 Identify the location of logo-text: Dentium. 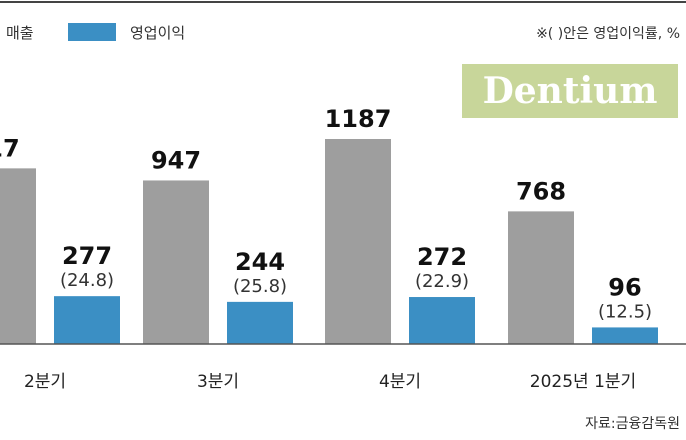
(570, 91).